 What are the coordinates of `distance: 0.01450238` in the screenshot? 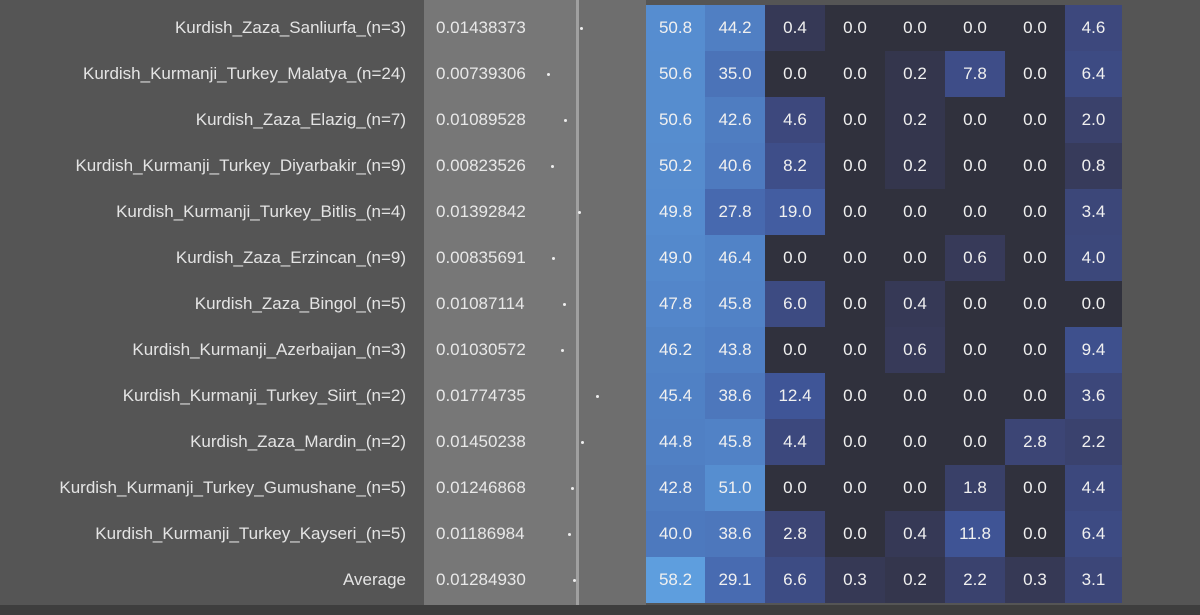 It's located at (481, 441).